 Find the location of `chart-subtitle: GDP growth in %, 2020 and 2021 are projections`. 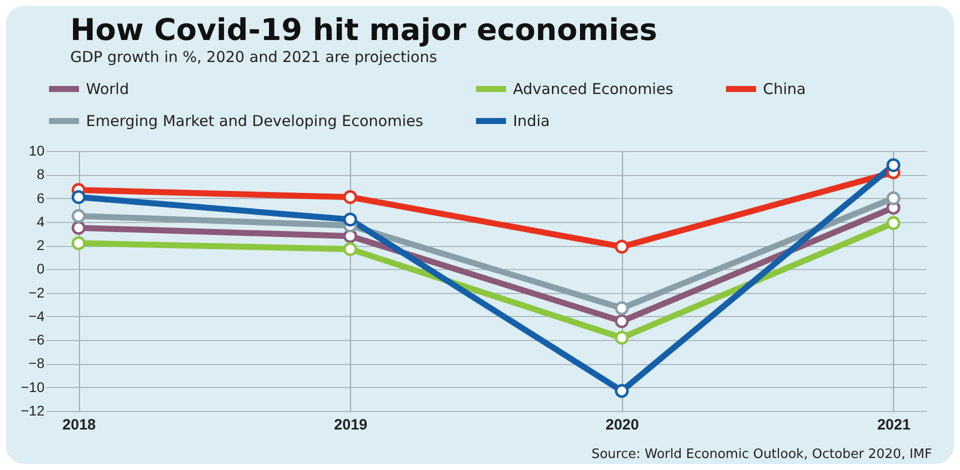

chart-subtitle: GDP growth in %, 2020 and 2021 are projections is located at coordinates (254, 57).